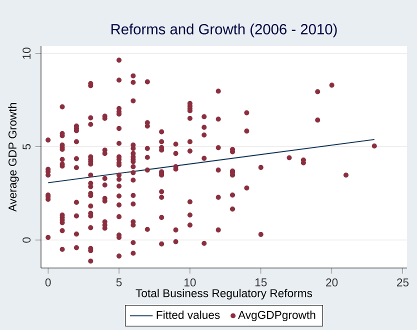  What do you see at coordinates (403, 282) in the screenshot?
I see `x-tick-label: 25` at bounding box center [403, 282].